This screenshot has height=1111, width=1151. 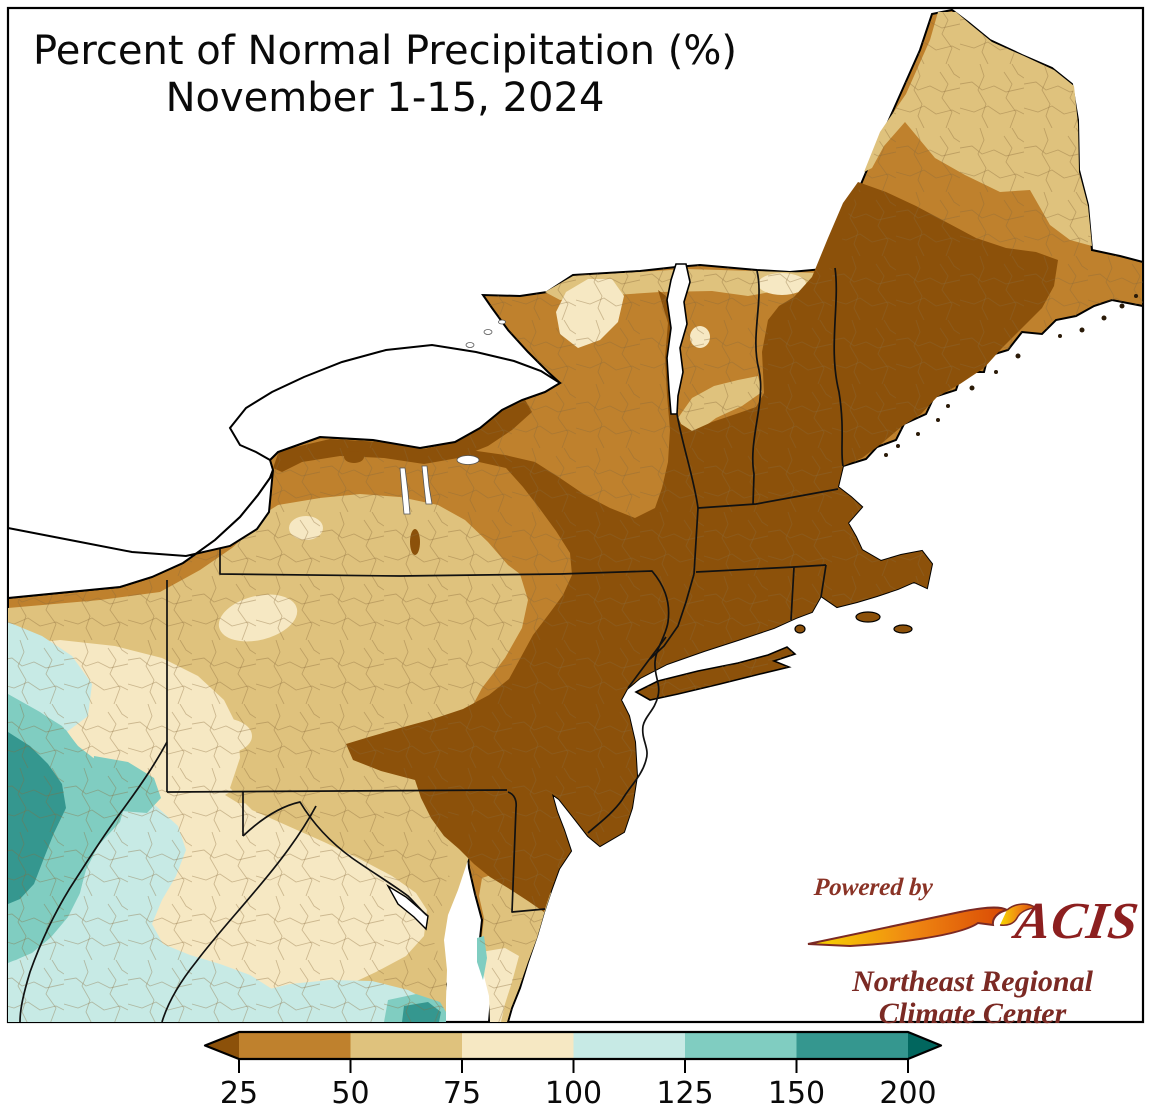 What do you see at coordinates (573, 1066) in the screenshot?
I see `colorbar-ticks` at bounding box center [573, 1066].